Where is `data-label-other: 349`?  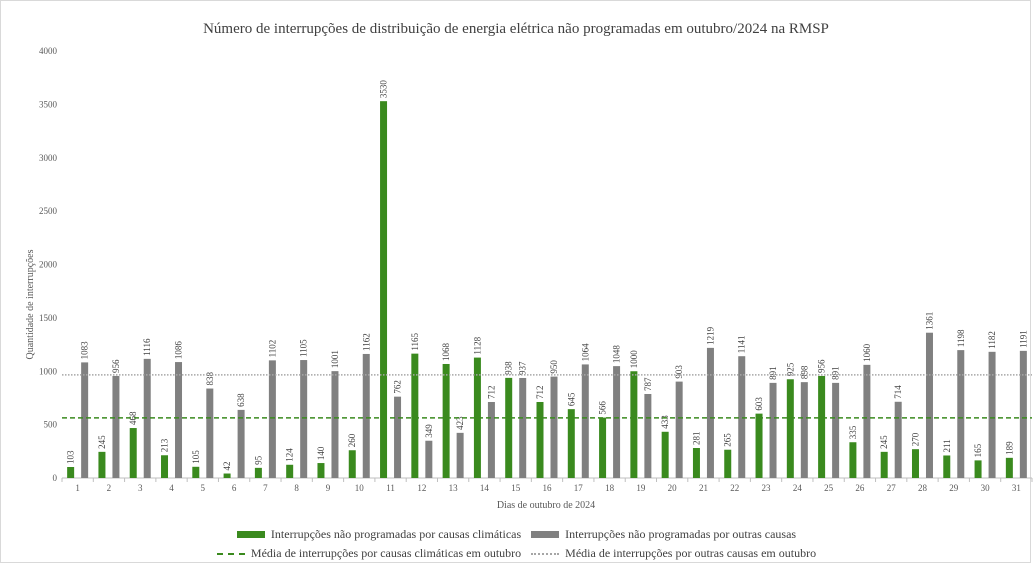
data-label-other: 349 is located at coordinates (429, 431).